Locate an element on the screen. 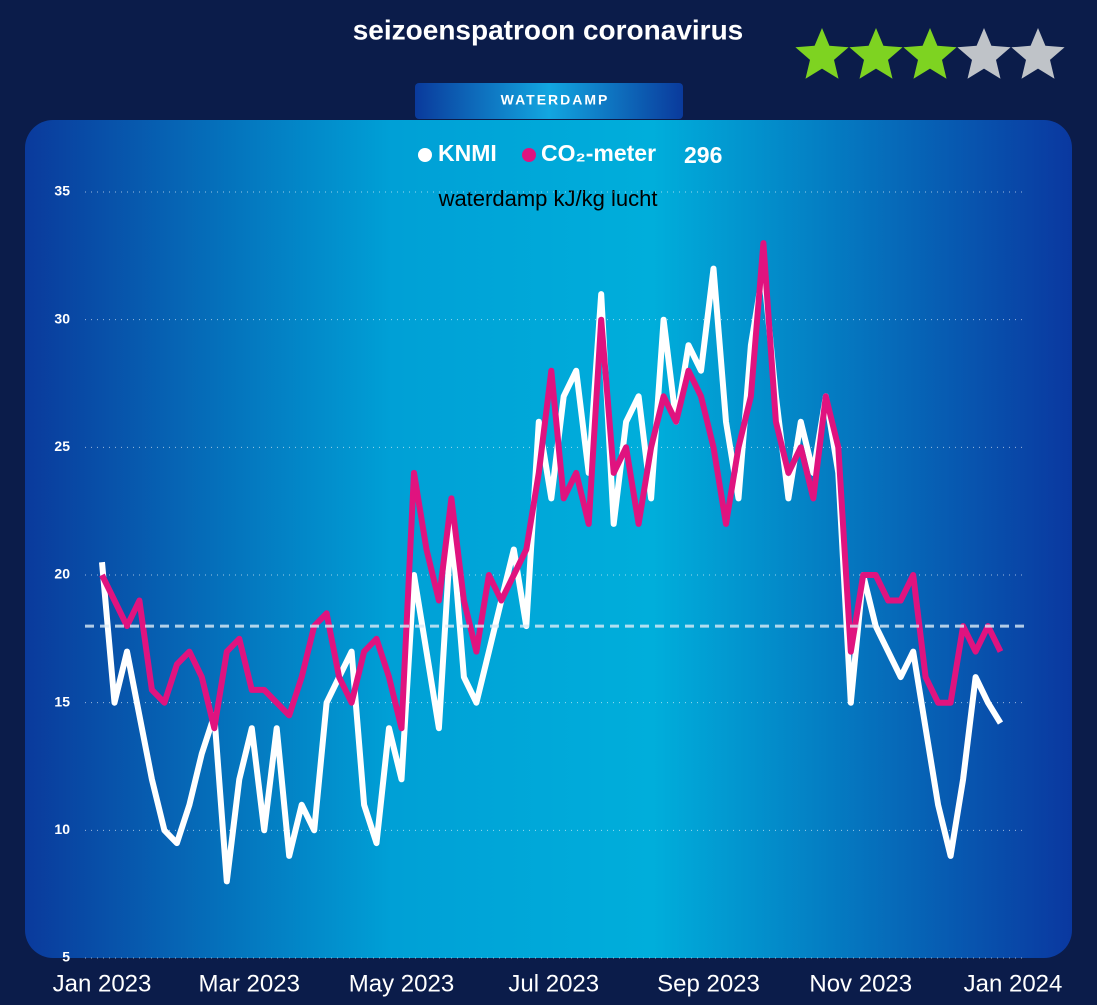  y-tick-label: 15 is located at coordinates (62, 701).